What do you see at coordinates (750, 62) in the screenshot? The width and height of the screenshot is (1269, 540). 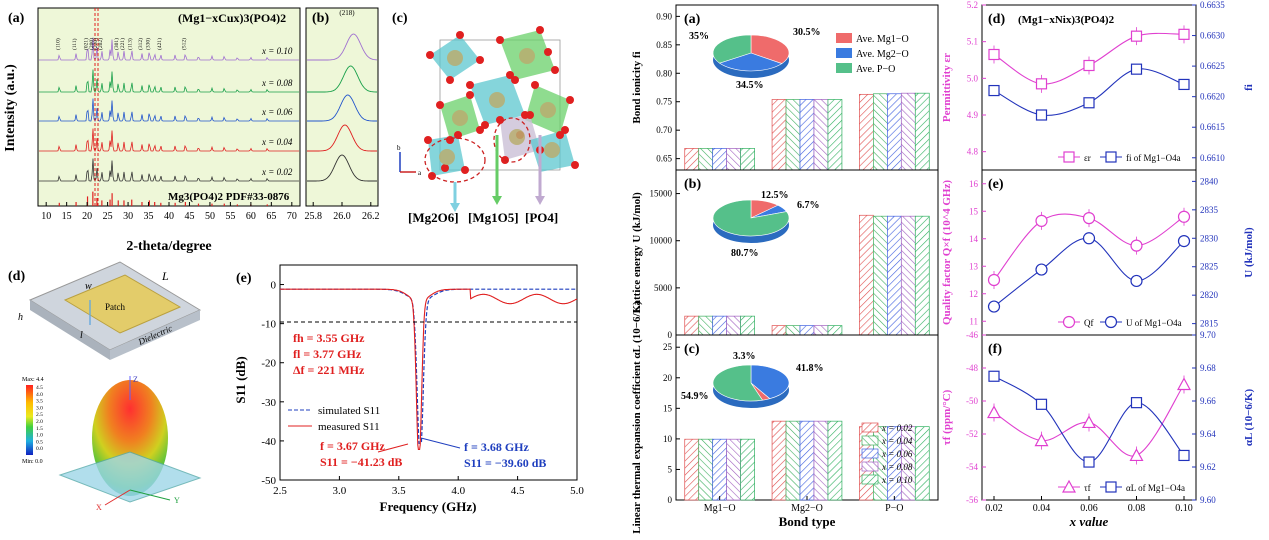 I see `pie-slice` at bounding box center [750, 62].